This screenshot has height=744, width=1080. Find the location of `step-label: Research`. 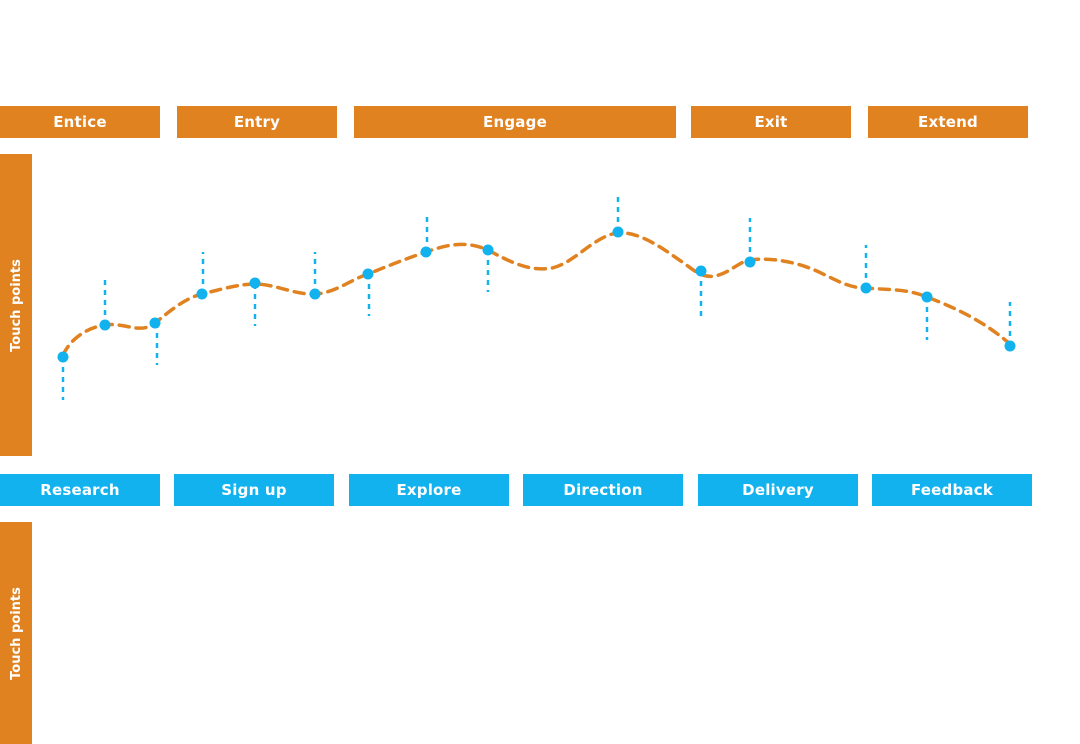

step-label: Research is located at coordinates (80, 490).